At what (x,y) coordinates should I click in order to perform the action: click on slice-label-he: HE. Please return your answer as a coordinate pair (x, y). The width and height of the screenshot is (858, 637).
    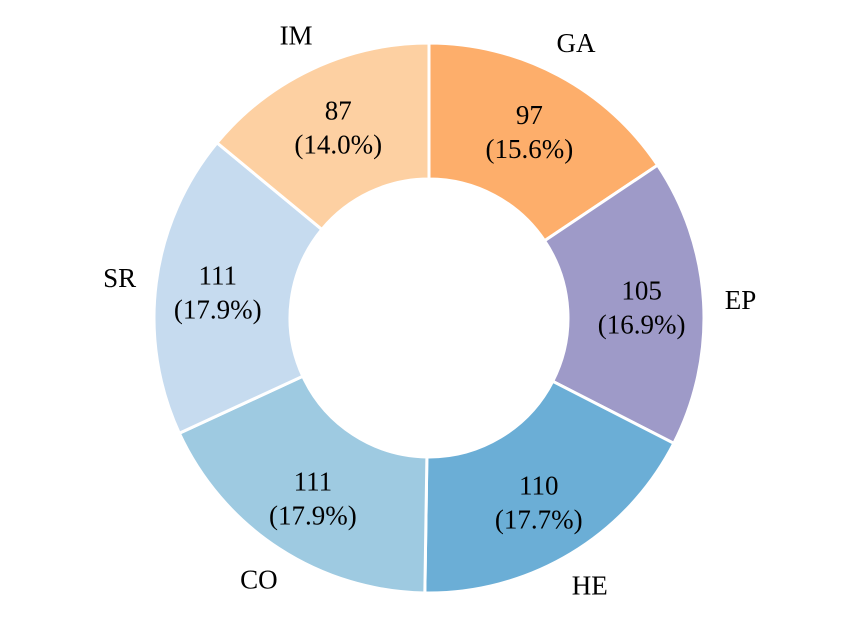
    Looking at the image, I should click on (590, 585).